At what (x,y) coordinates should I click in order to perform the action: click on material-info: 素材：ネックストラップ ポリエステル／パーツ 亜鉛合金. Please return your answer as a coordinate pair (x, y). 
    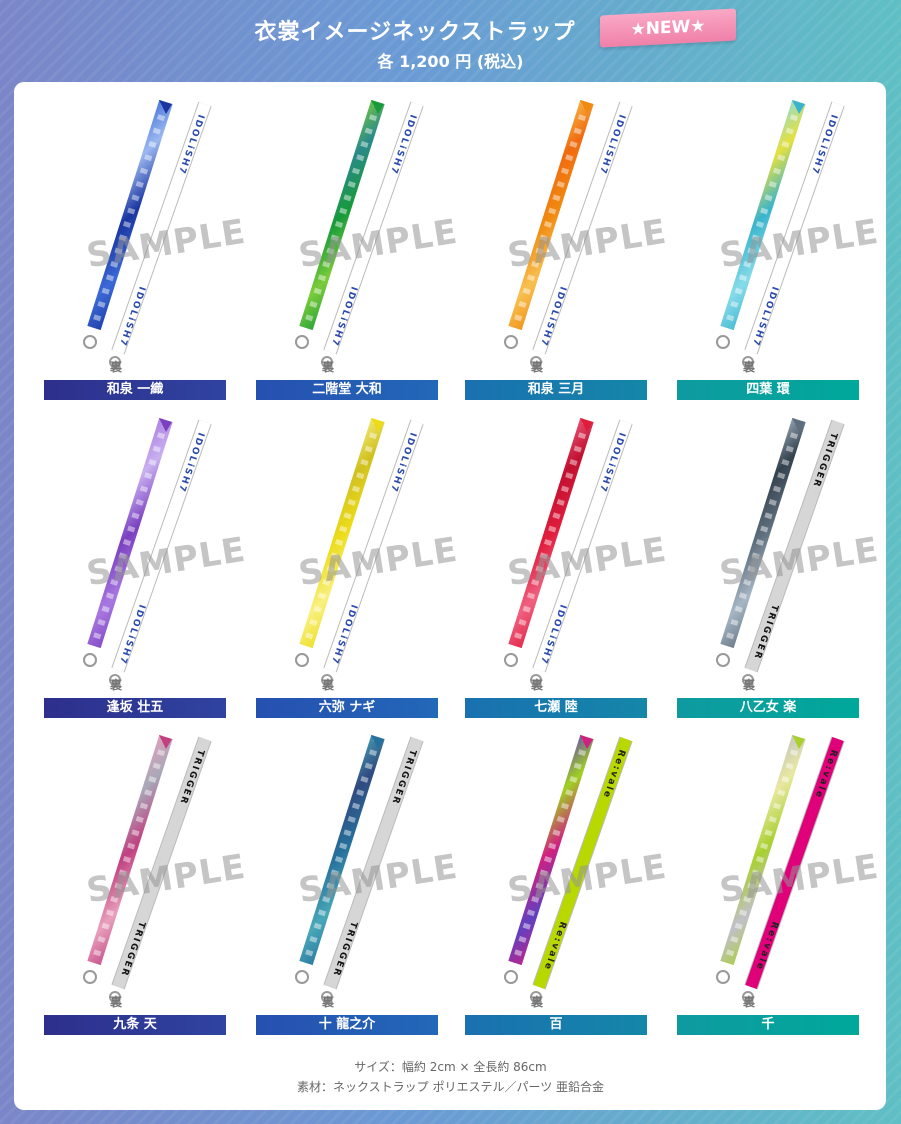
    Looking at the image, I should click on (450, 1087).